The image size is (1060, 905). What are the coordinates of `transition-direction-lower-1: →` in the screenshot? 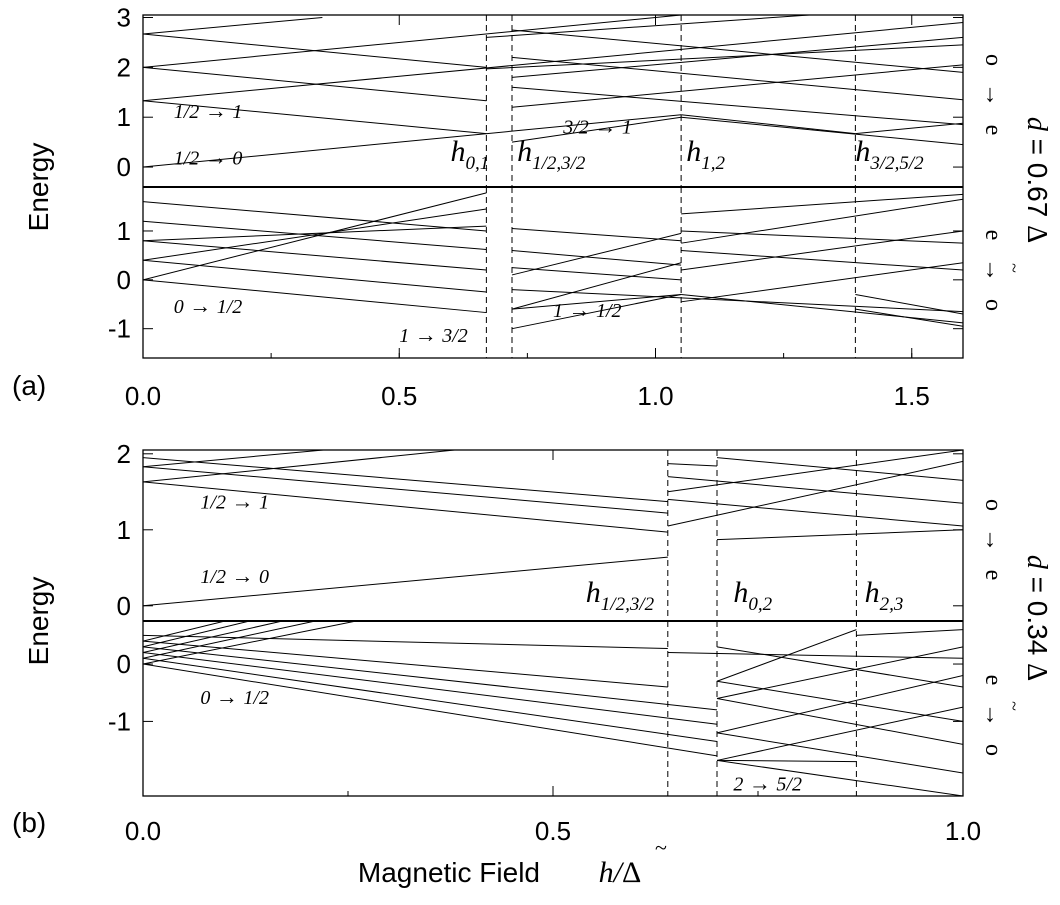 It's located at (993, 715).